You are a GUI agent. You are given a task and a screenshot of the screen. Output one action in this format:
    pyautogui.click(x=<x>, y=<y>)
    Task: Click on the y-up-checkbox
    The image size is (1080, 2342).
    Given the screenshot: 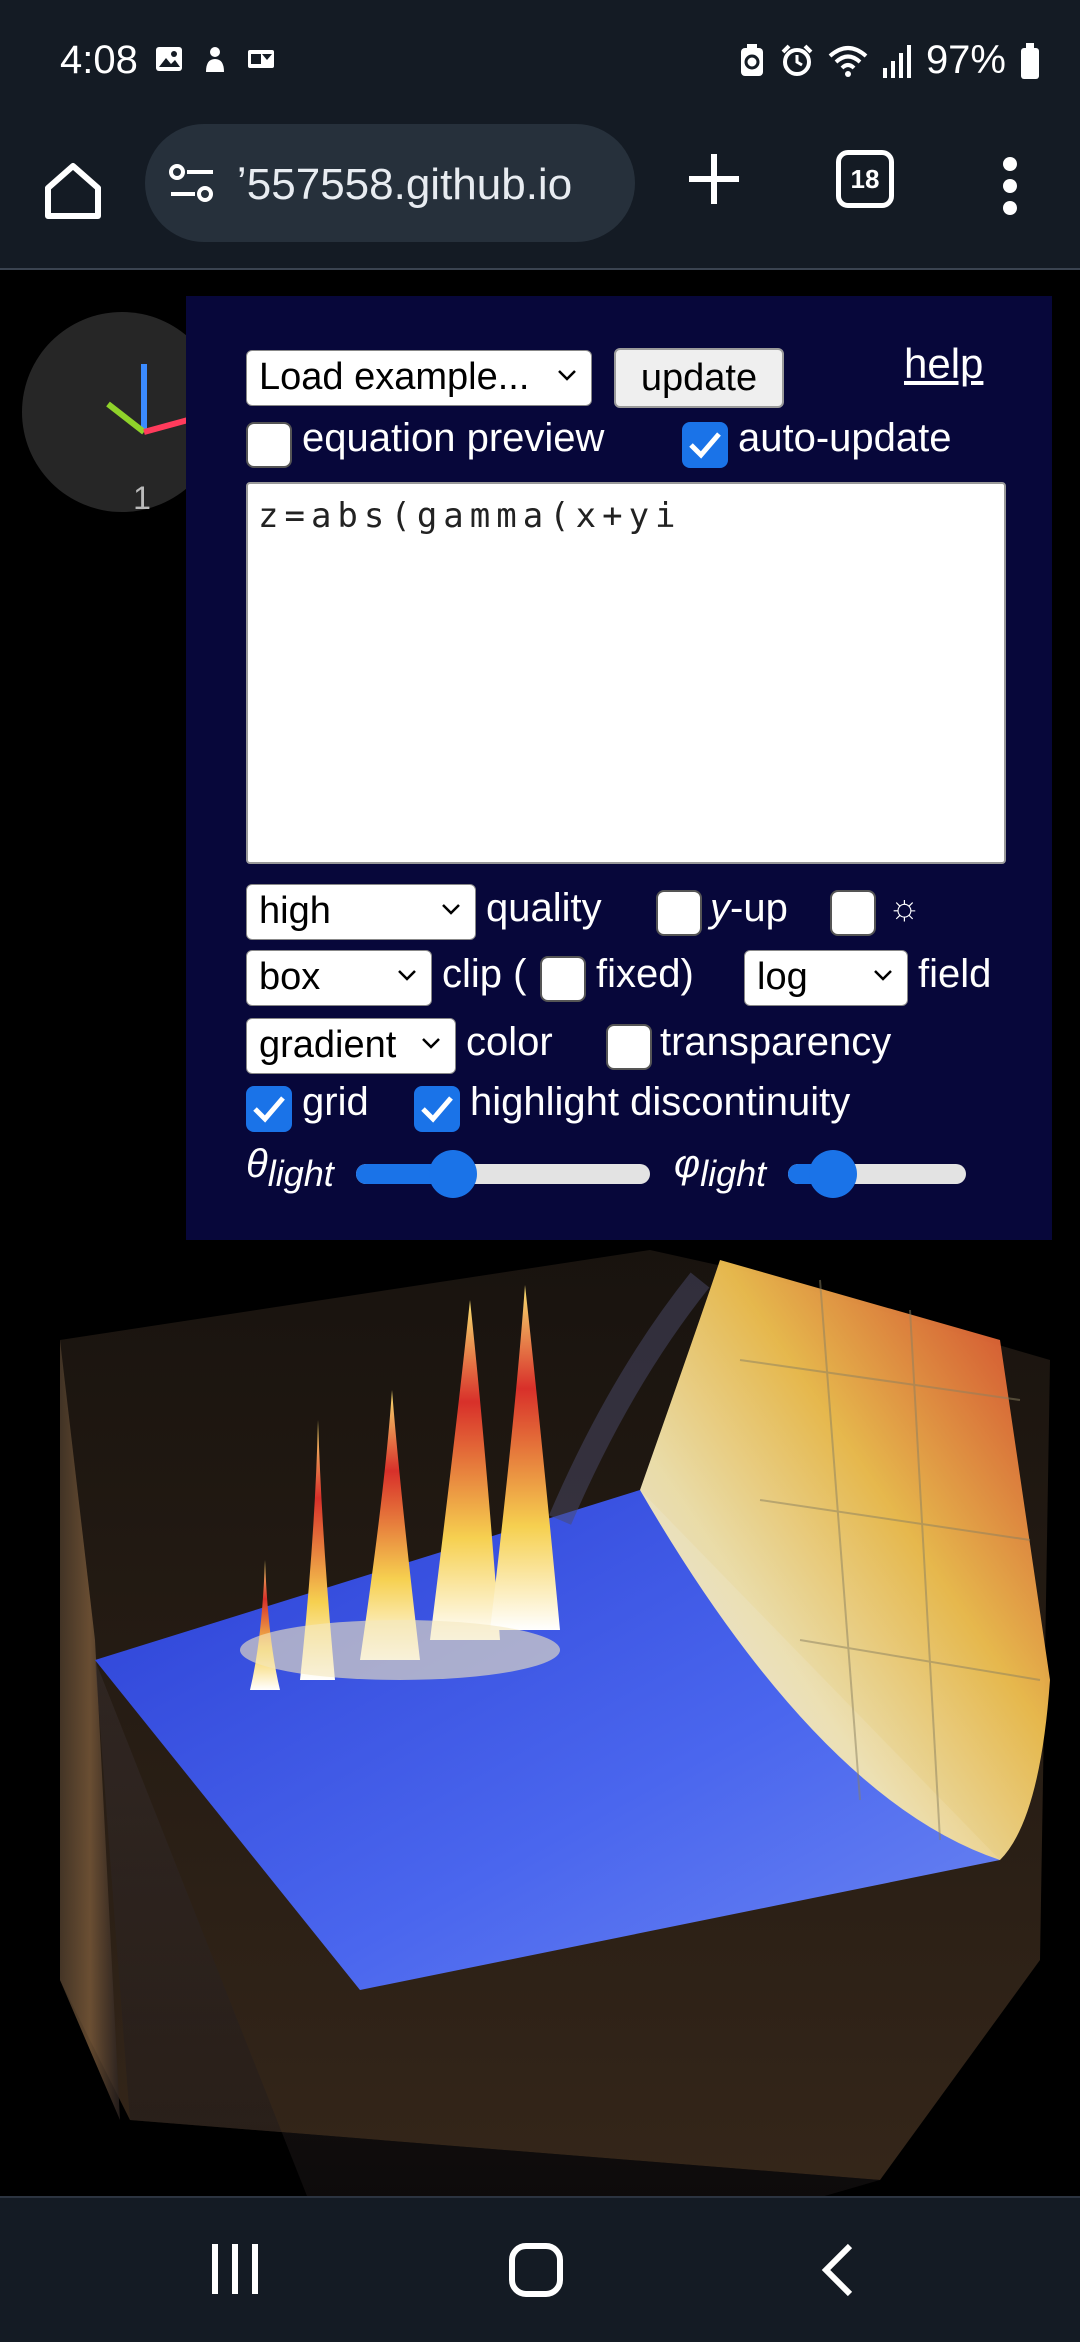 What is the action you would take?
    pyautogui.click(x=679, y=913)
    